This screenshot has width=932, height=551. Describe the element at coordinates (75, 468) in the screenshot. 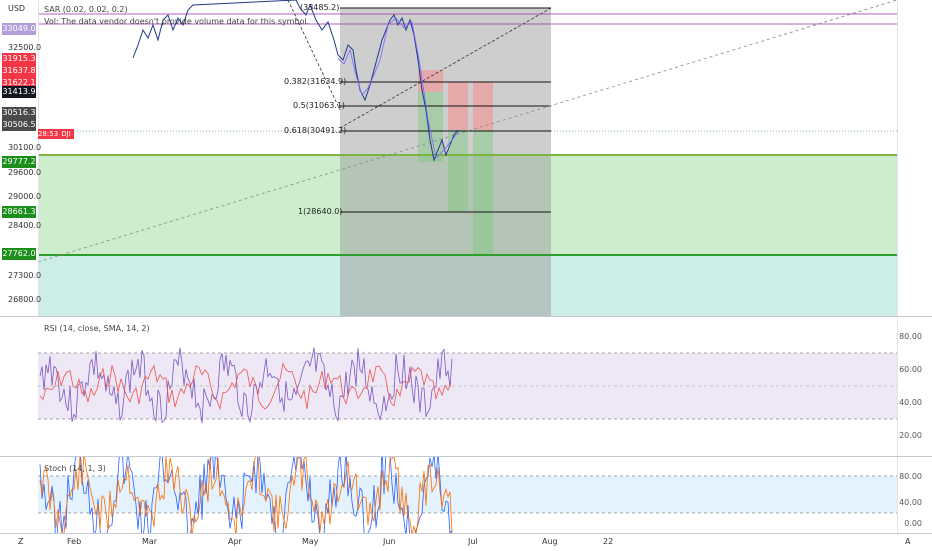

I see `stoch-legend: Stoch (14, 1, 3)` at that location.